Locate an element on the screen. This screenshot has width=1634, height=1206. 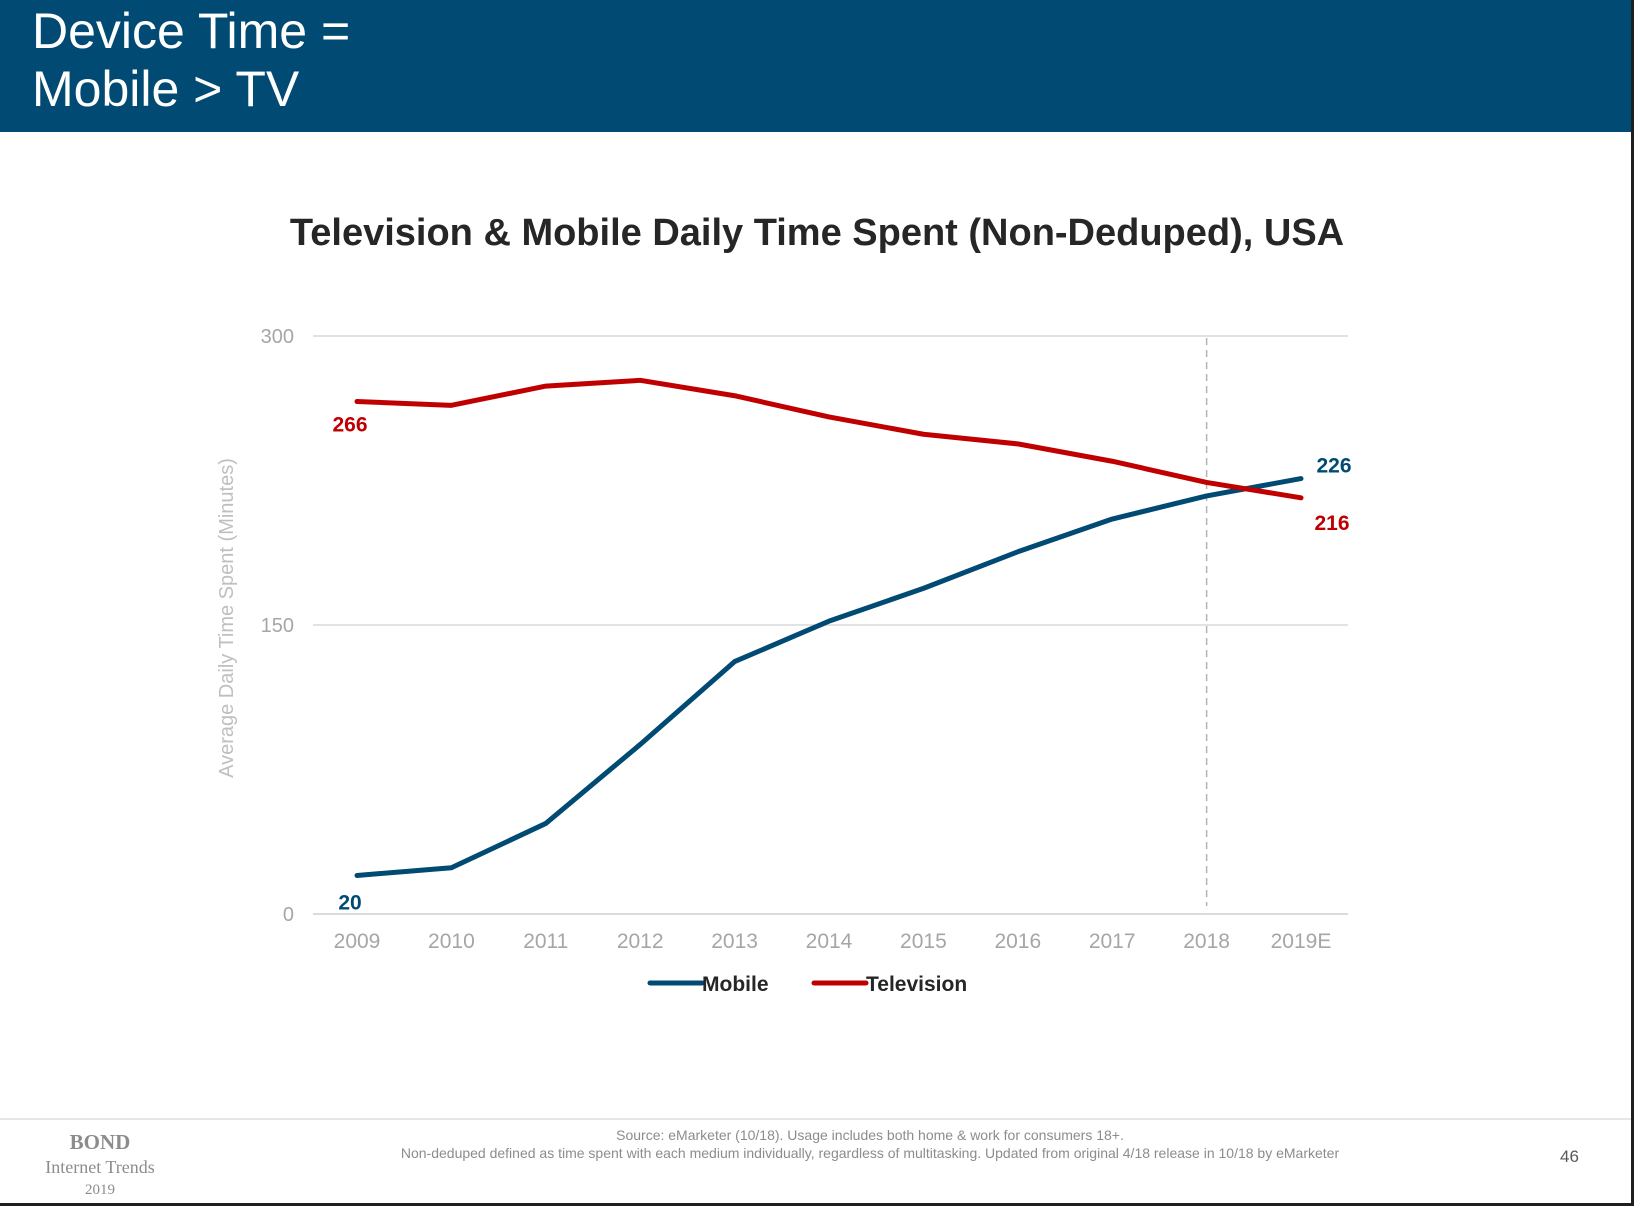
y-tick-label: 0 is located at coordinates (288, 915).